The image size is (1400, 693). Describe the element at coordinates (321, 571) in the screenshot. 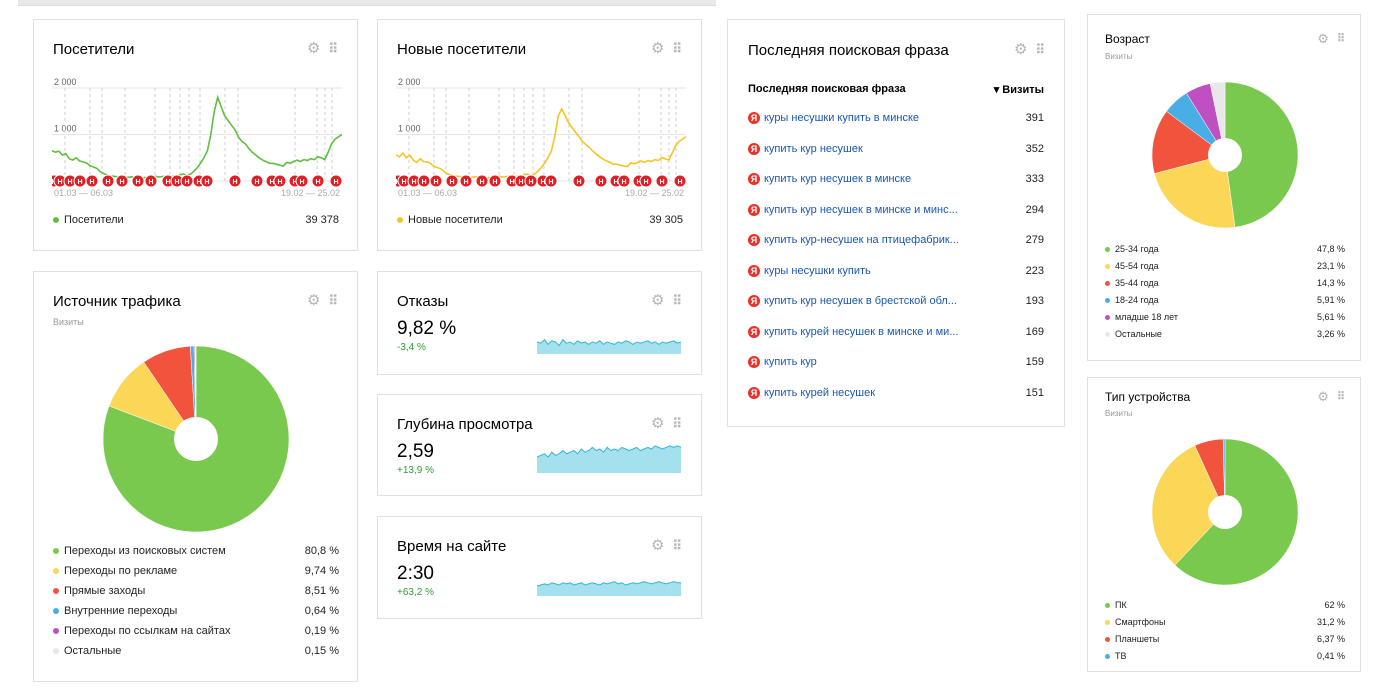

I see `legend-value: 9,74 %` at that location.